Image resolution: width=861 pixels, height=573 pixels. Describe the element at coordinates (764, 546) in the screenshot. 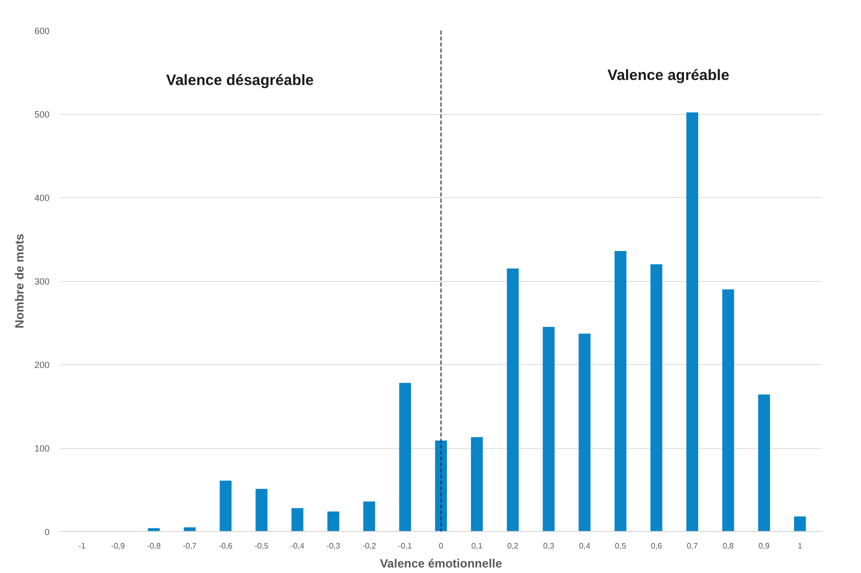

I see `x-tick-label: 0,9` at that location.